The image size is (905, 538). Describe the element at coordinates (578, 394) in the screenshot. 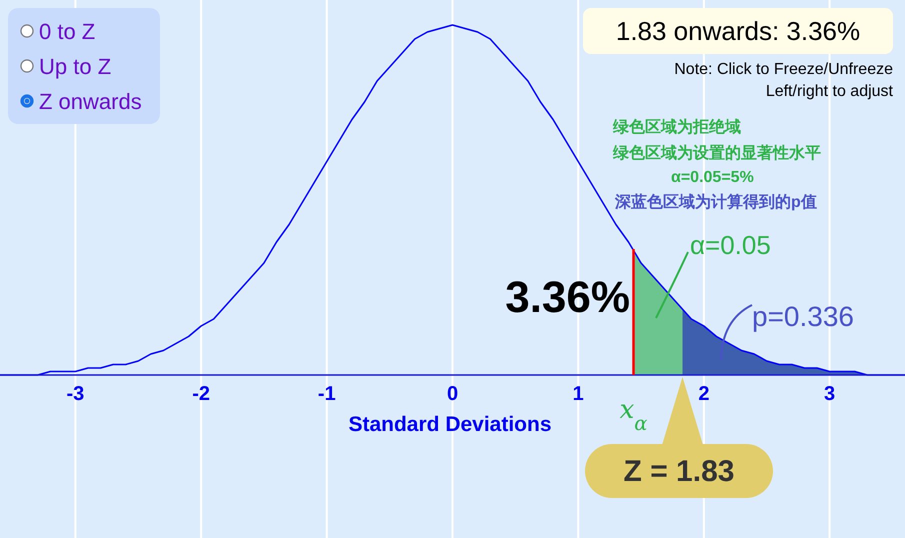

I see `x-tick-label: 1` at that location.